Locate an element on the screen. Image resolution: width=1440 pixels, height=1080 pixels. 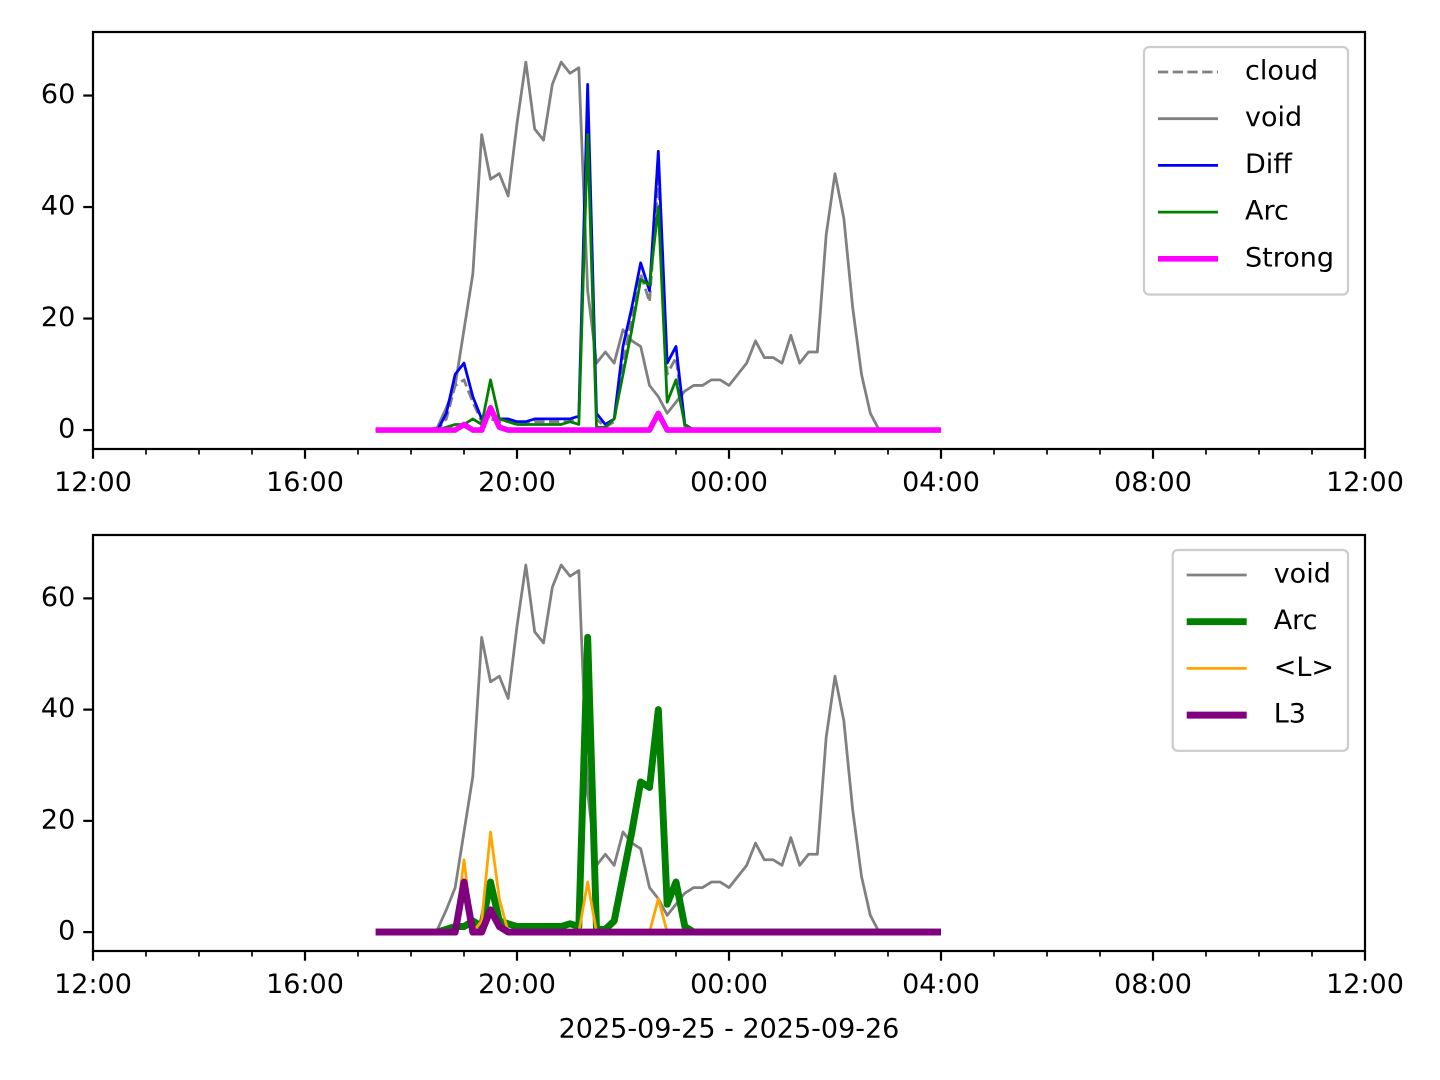
legend-label: L3 is located at coordinates (1290, 714).